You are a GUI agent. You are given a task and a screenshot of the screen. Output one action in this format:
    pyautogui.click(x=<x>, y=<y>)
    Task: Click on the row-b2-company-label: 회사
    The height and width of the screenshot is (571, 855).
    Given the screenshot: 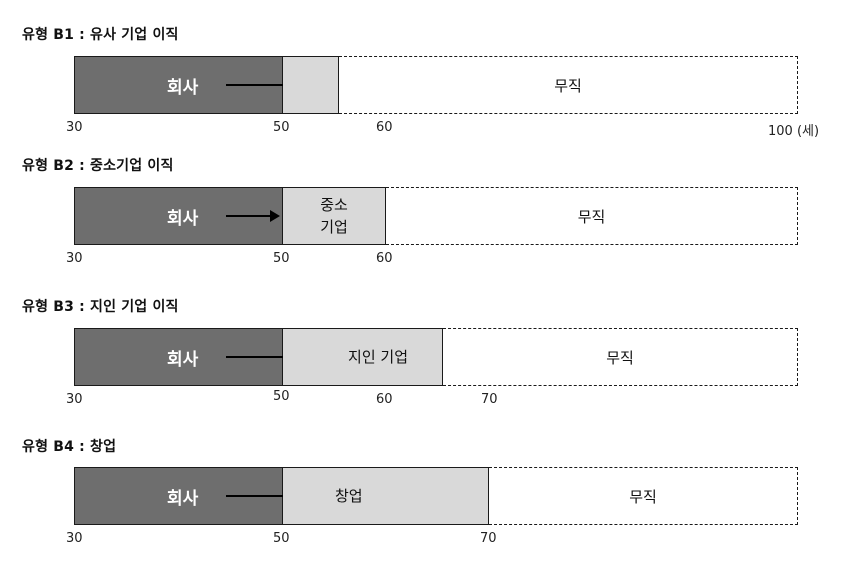 What is the action you would take?
    pyautogui.click(x=183, y=218)
    